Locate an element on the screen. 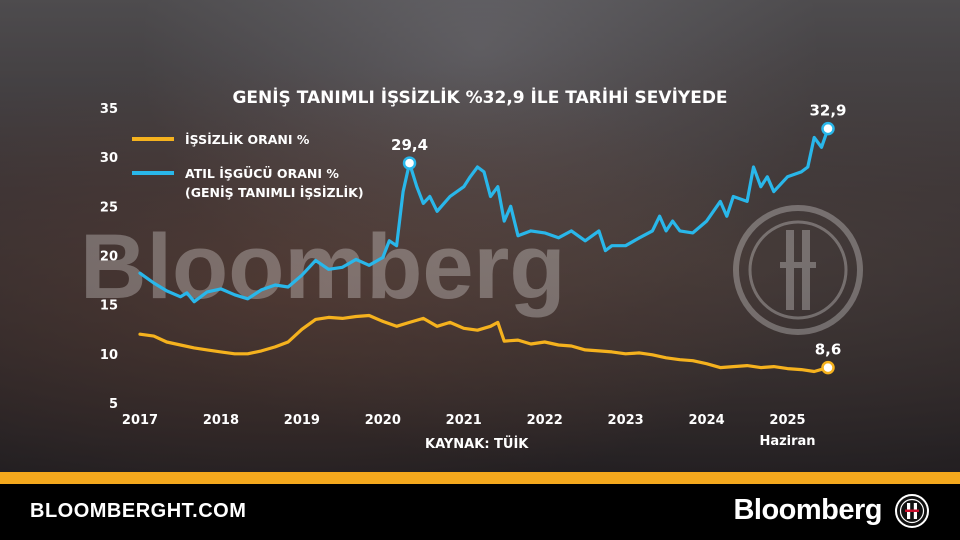 The height and width of the screenshot is (540, 960). legend-label-issizlik: İŞSİZLİK ORANI % is located at coordinates (247, 139).